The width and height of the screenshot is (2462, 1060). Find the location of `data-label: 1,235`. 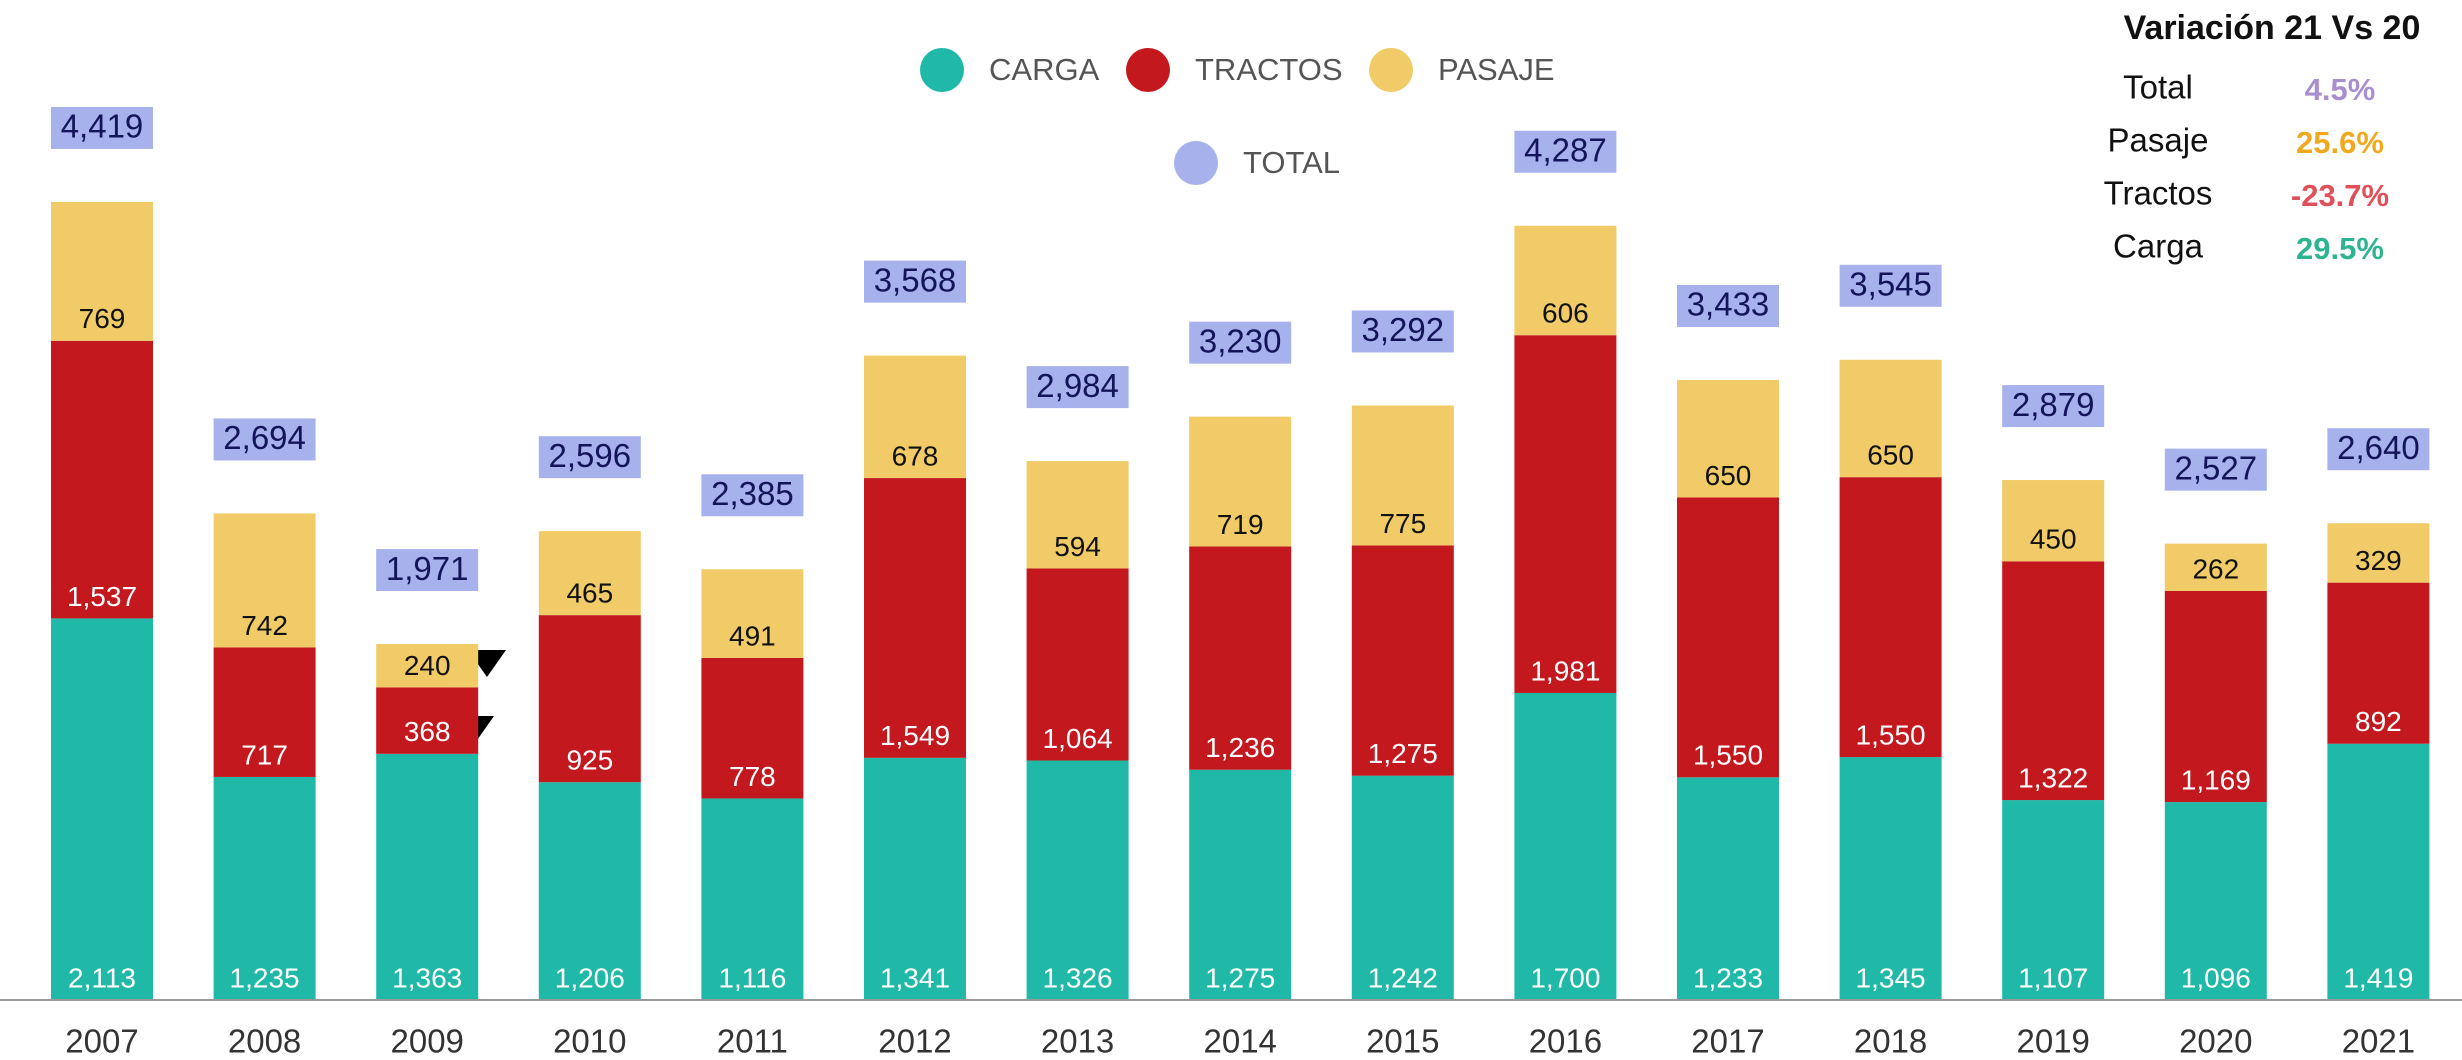

data-label: 1,235 is located at coordinates (265, 977).